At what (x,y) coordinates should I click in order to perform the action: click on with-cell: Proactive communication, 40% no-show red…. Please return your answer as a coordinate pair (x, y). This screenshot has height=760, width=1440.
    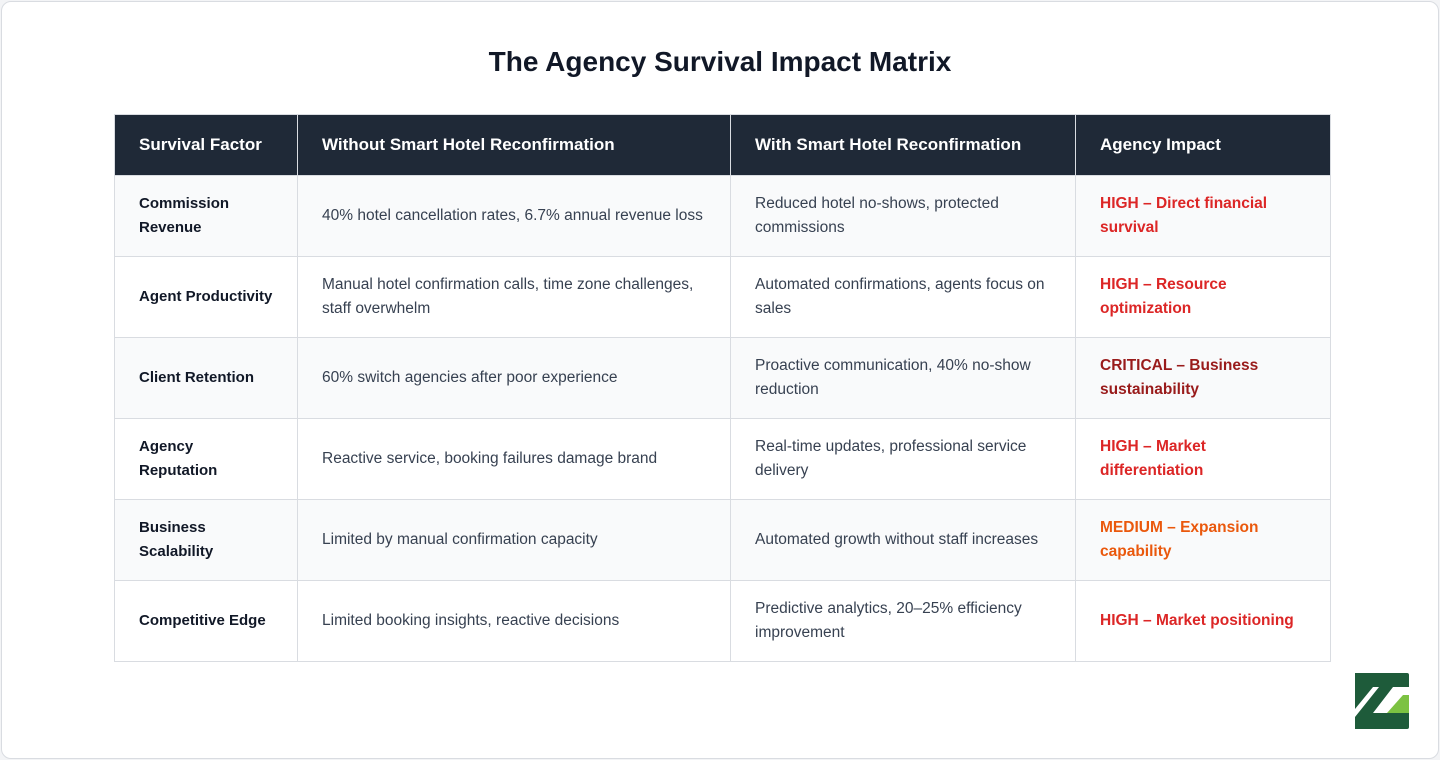
    Looking at the image, I should click on (903, 378).